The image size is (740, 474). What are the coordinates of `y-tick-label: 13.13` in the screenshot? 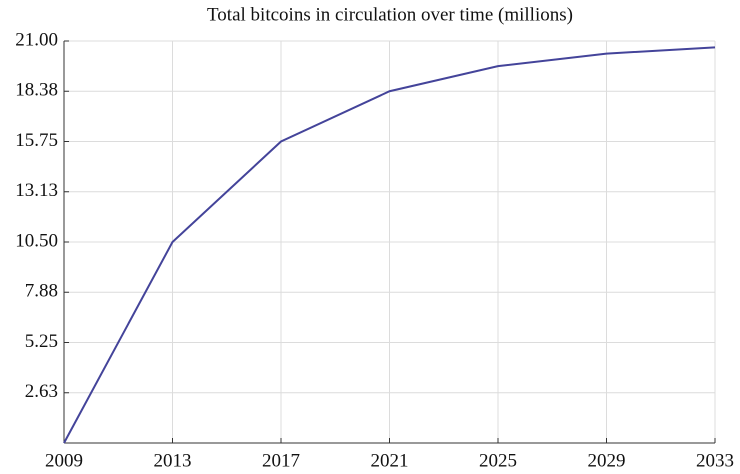 It's located at (36, 190).